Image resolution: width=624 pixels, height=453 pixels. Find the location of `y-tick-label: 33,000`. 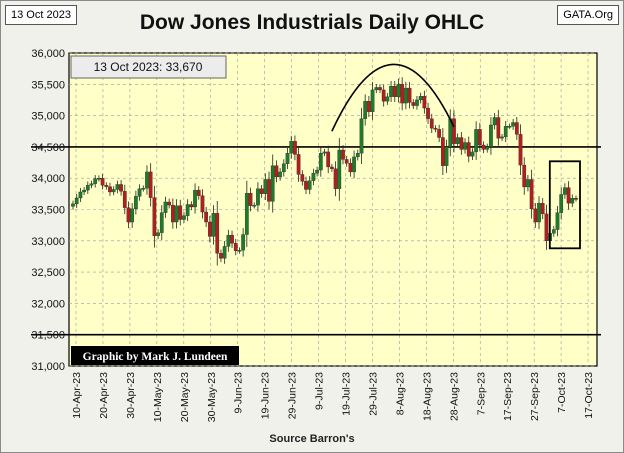

y-tick-label: 33,000 is located at coordinates (48, 242).